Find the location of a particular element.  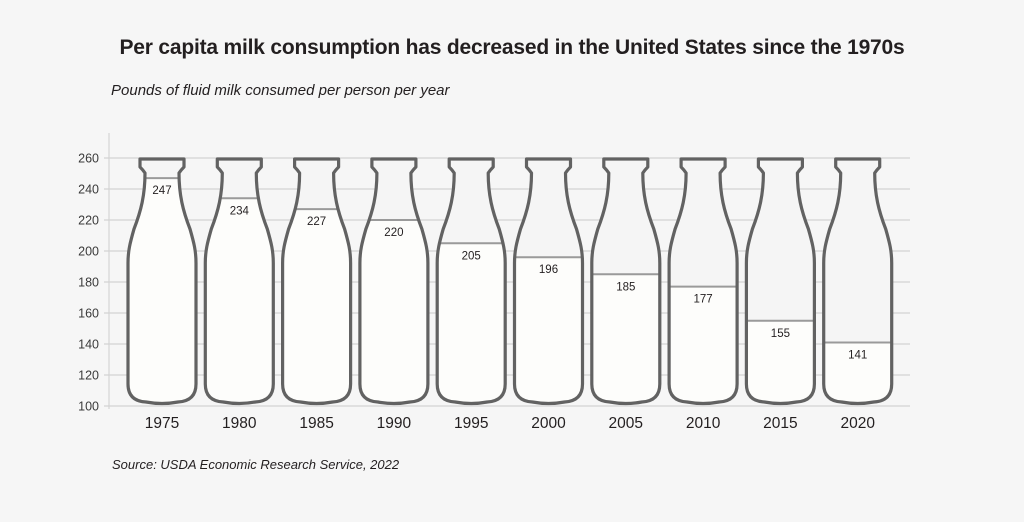

bottle-2000: 196 is located at coordinates (548, 281).